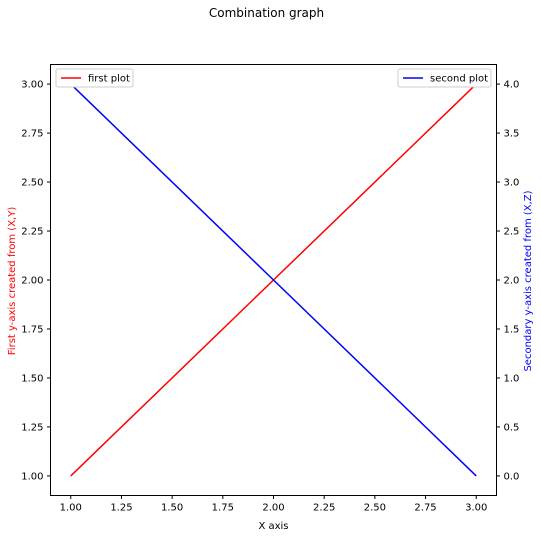 The width and height of the screenshot is (541, 537). I want to click on x-tick-label: 1.25, so click(121, 508).